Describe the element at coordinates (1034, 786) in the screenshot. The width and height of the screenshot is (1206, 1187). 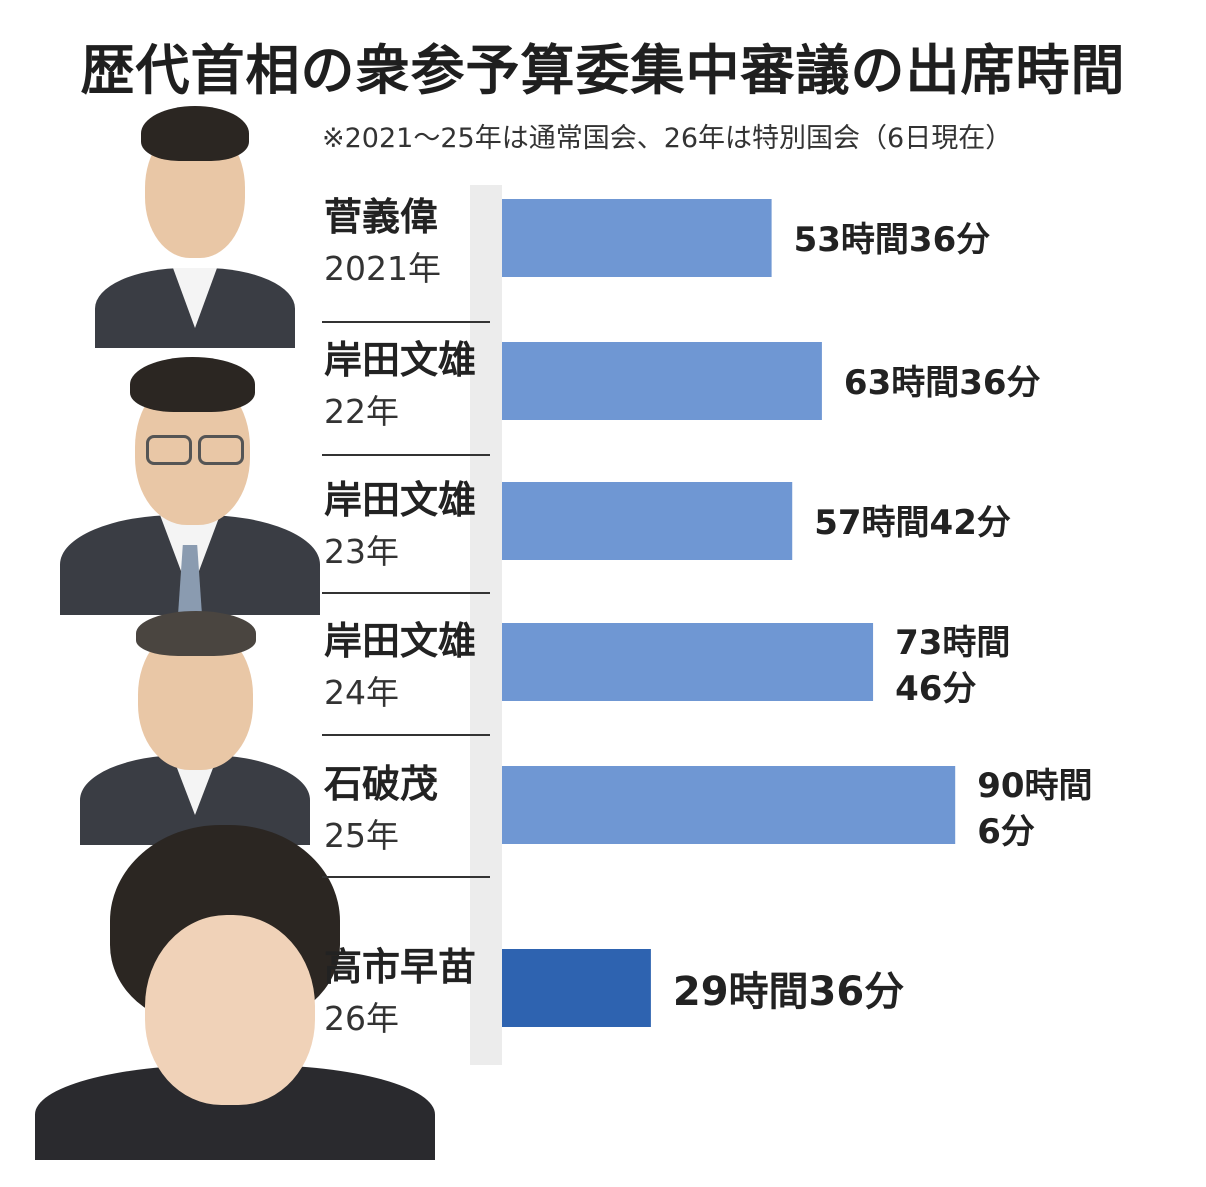
I see `value-label: 90時間` at that location.